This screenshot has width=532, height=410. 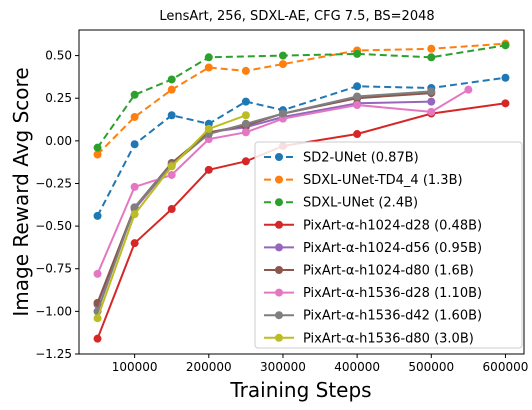 I want to click on y-tick-label: 0.25, so click(x=58, y=98).